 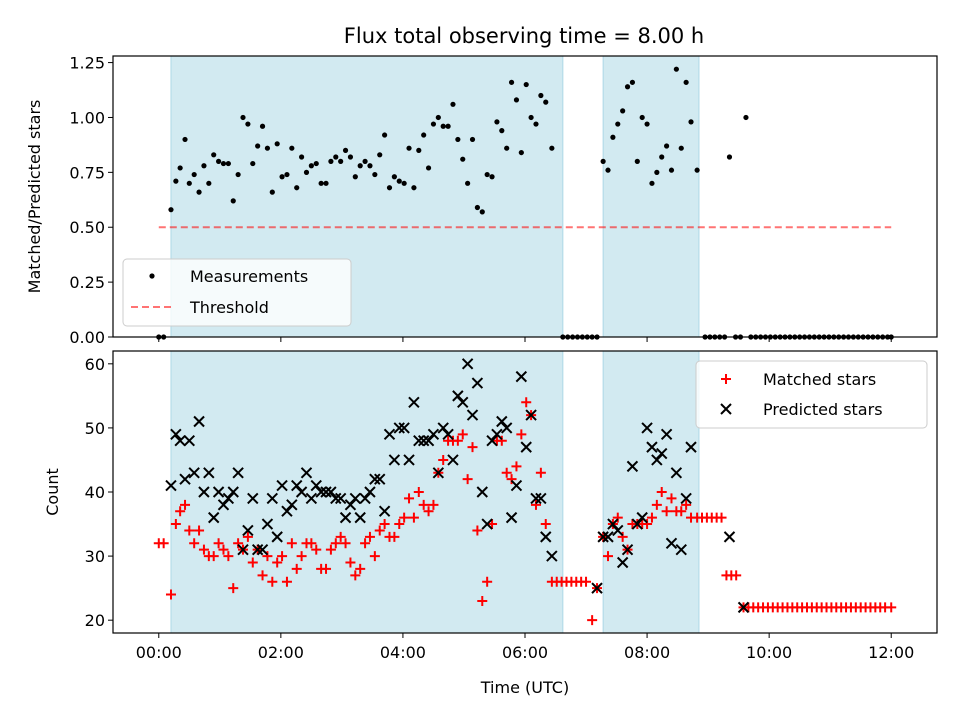 What do you see at coordinates (229, 307) in the screenshot?
I see `legend-threshold-label: Threshold` at bounding box center [229, 307].